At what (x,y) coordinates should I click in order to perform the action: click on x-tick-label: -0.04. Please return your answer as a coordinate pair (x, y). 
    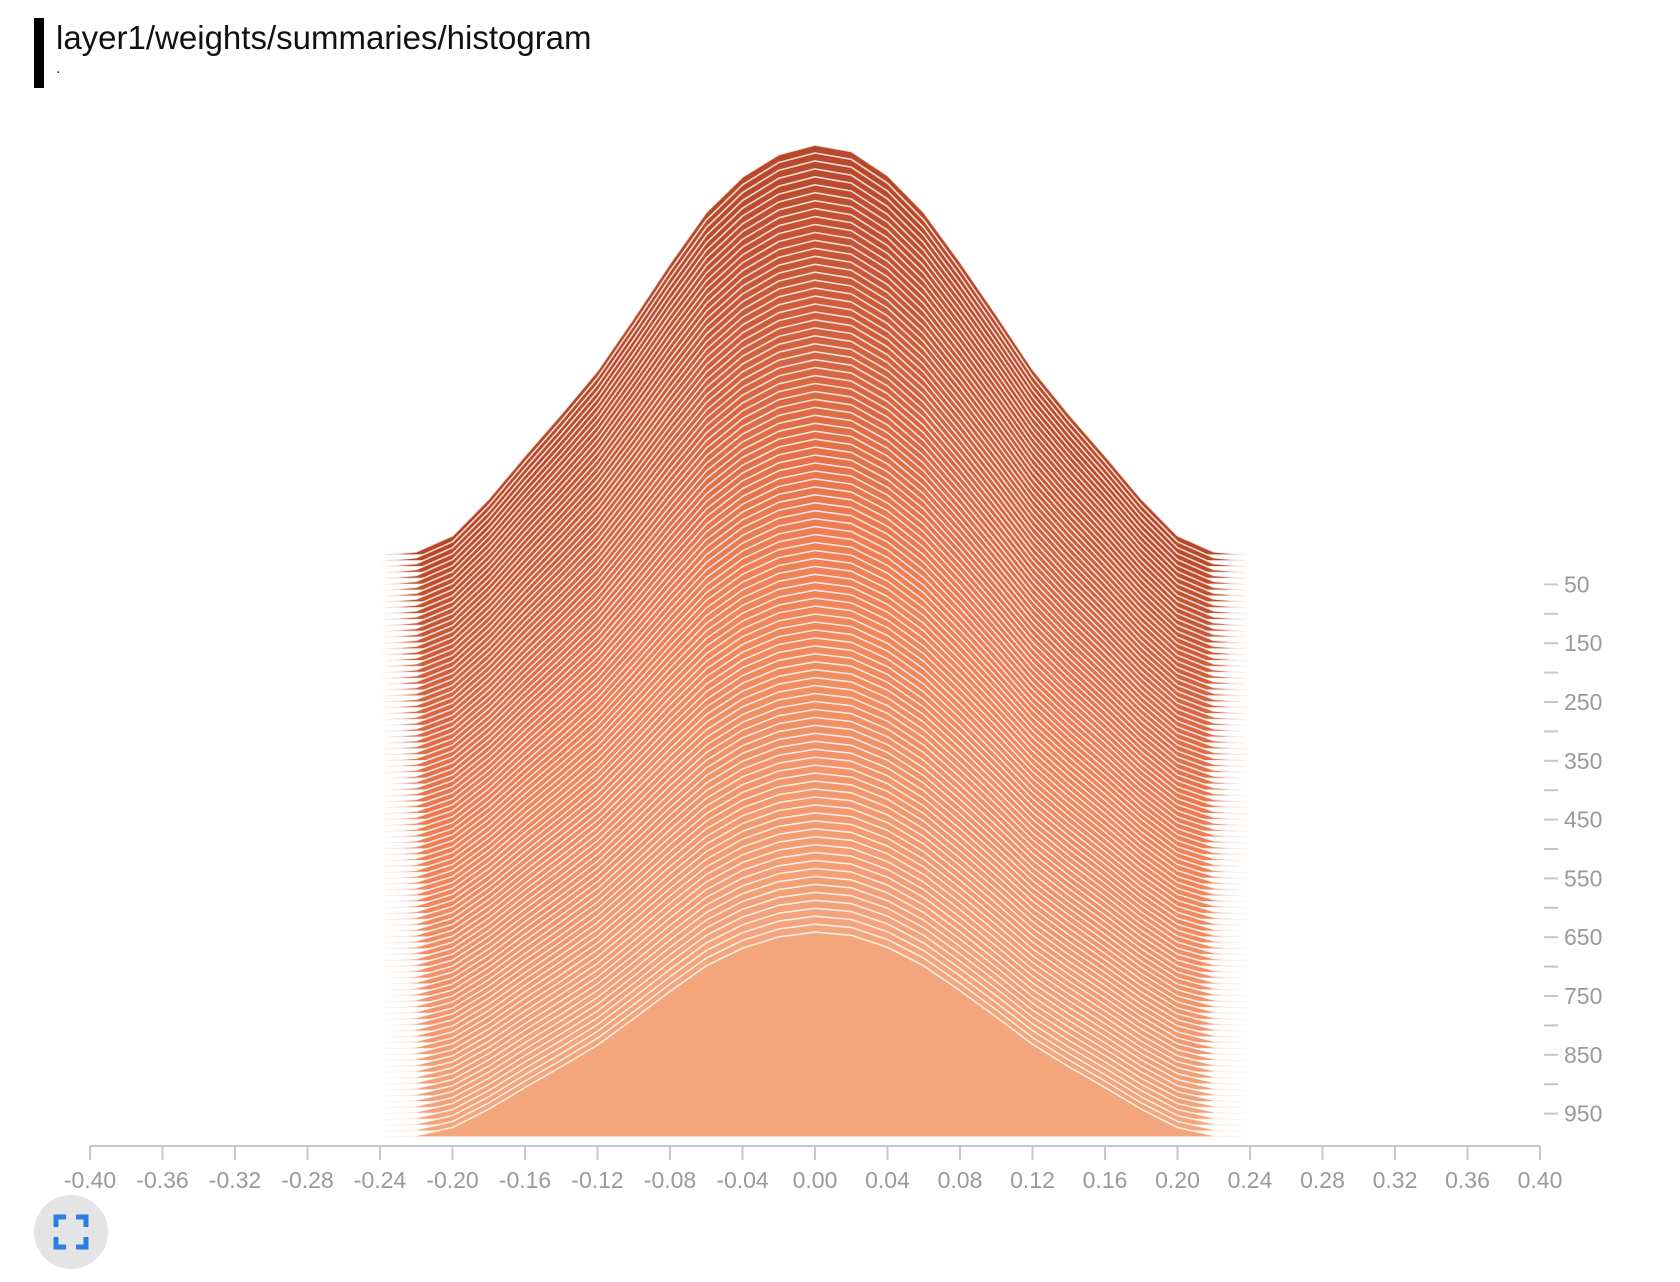
    Looking at the image, I should click on (742, 1178).